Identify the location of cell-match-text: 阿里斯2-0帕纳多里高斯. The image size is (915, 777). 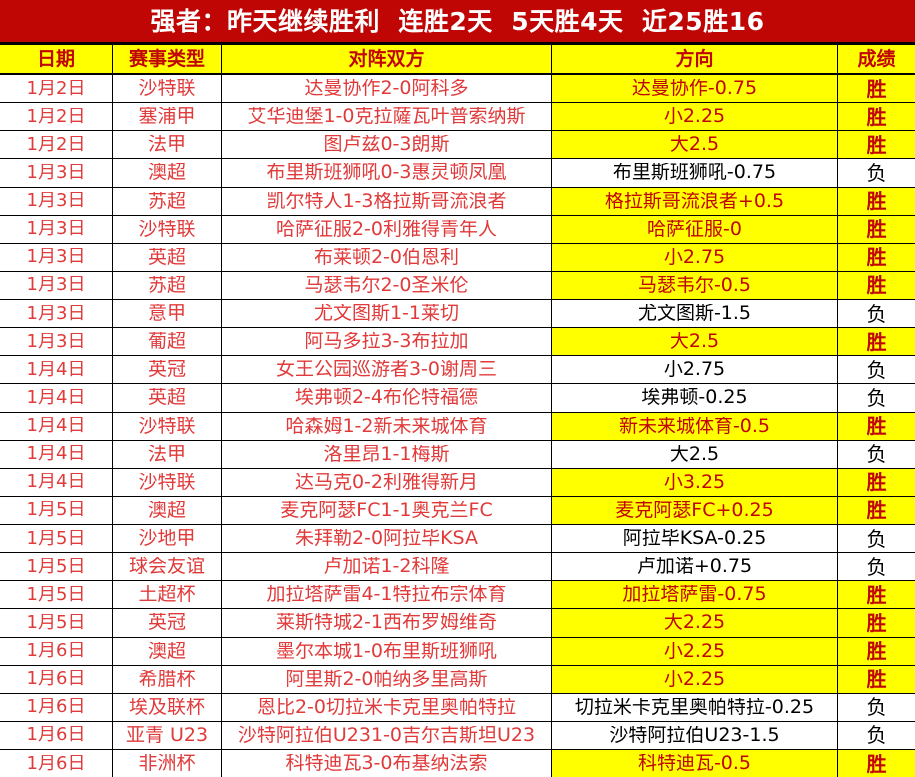
(386, 679).